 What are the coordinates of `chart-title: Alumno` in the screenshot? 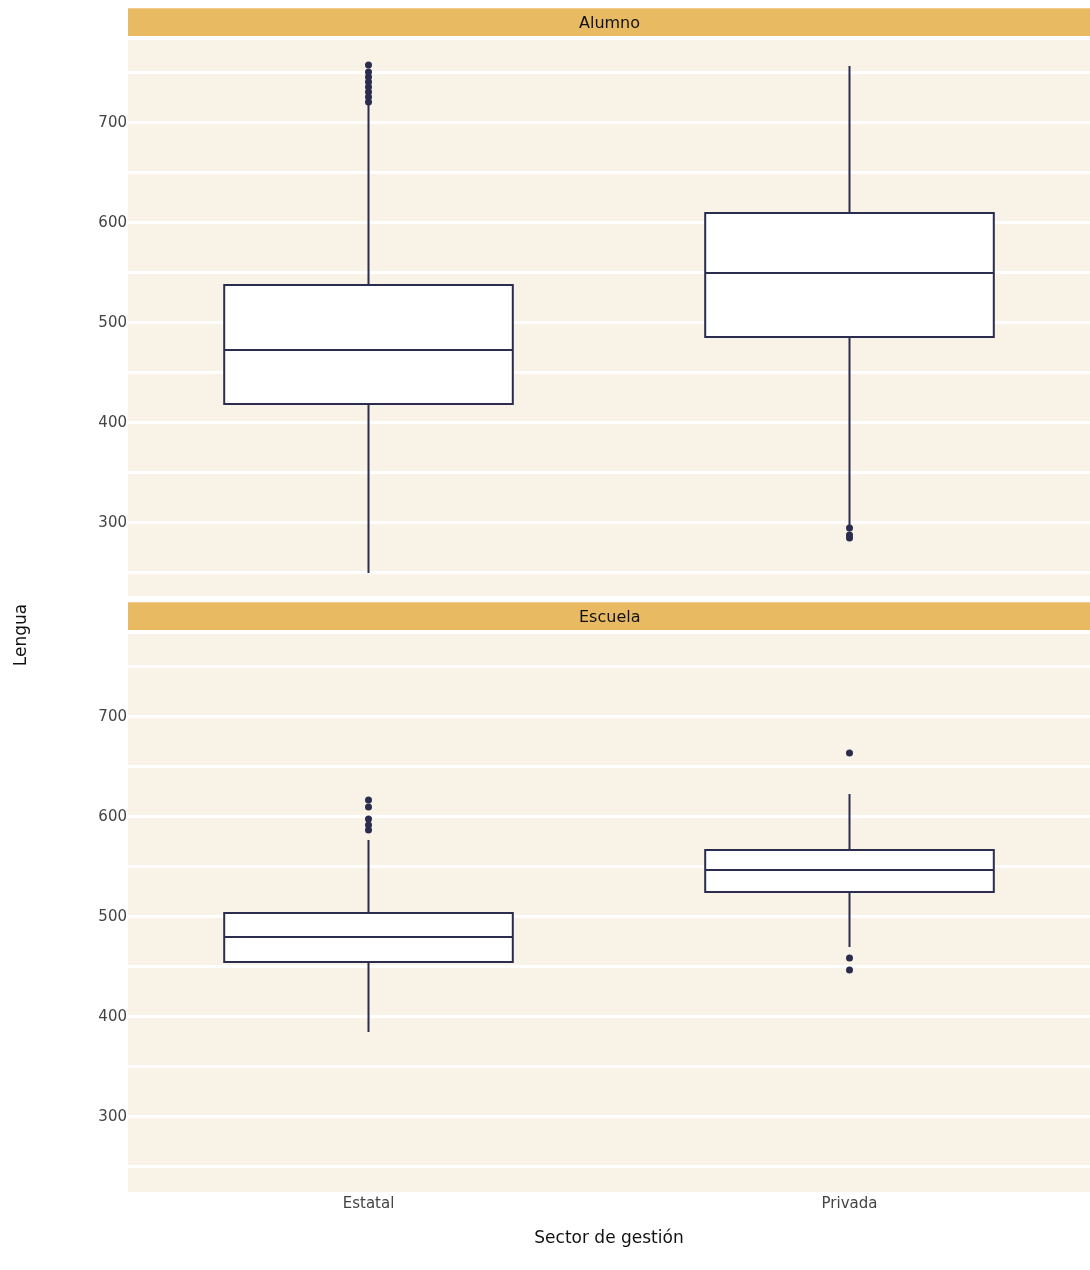 It's located at (610, 22).